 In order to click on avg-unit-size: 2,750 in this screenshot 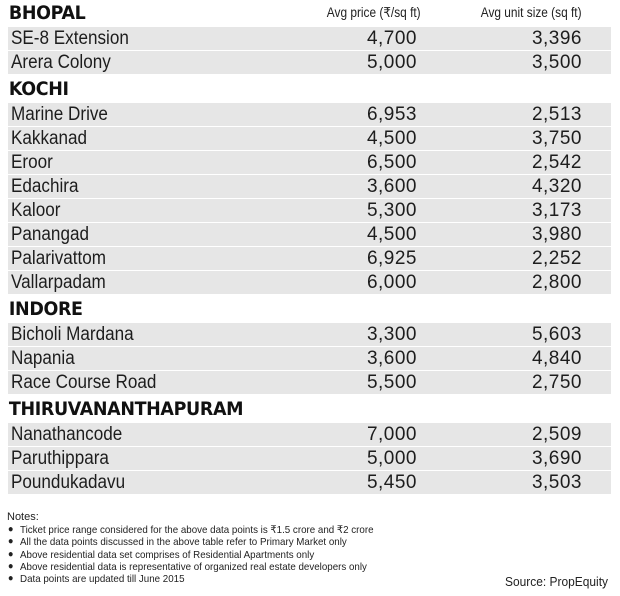, I will do `click(556, 382)`.